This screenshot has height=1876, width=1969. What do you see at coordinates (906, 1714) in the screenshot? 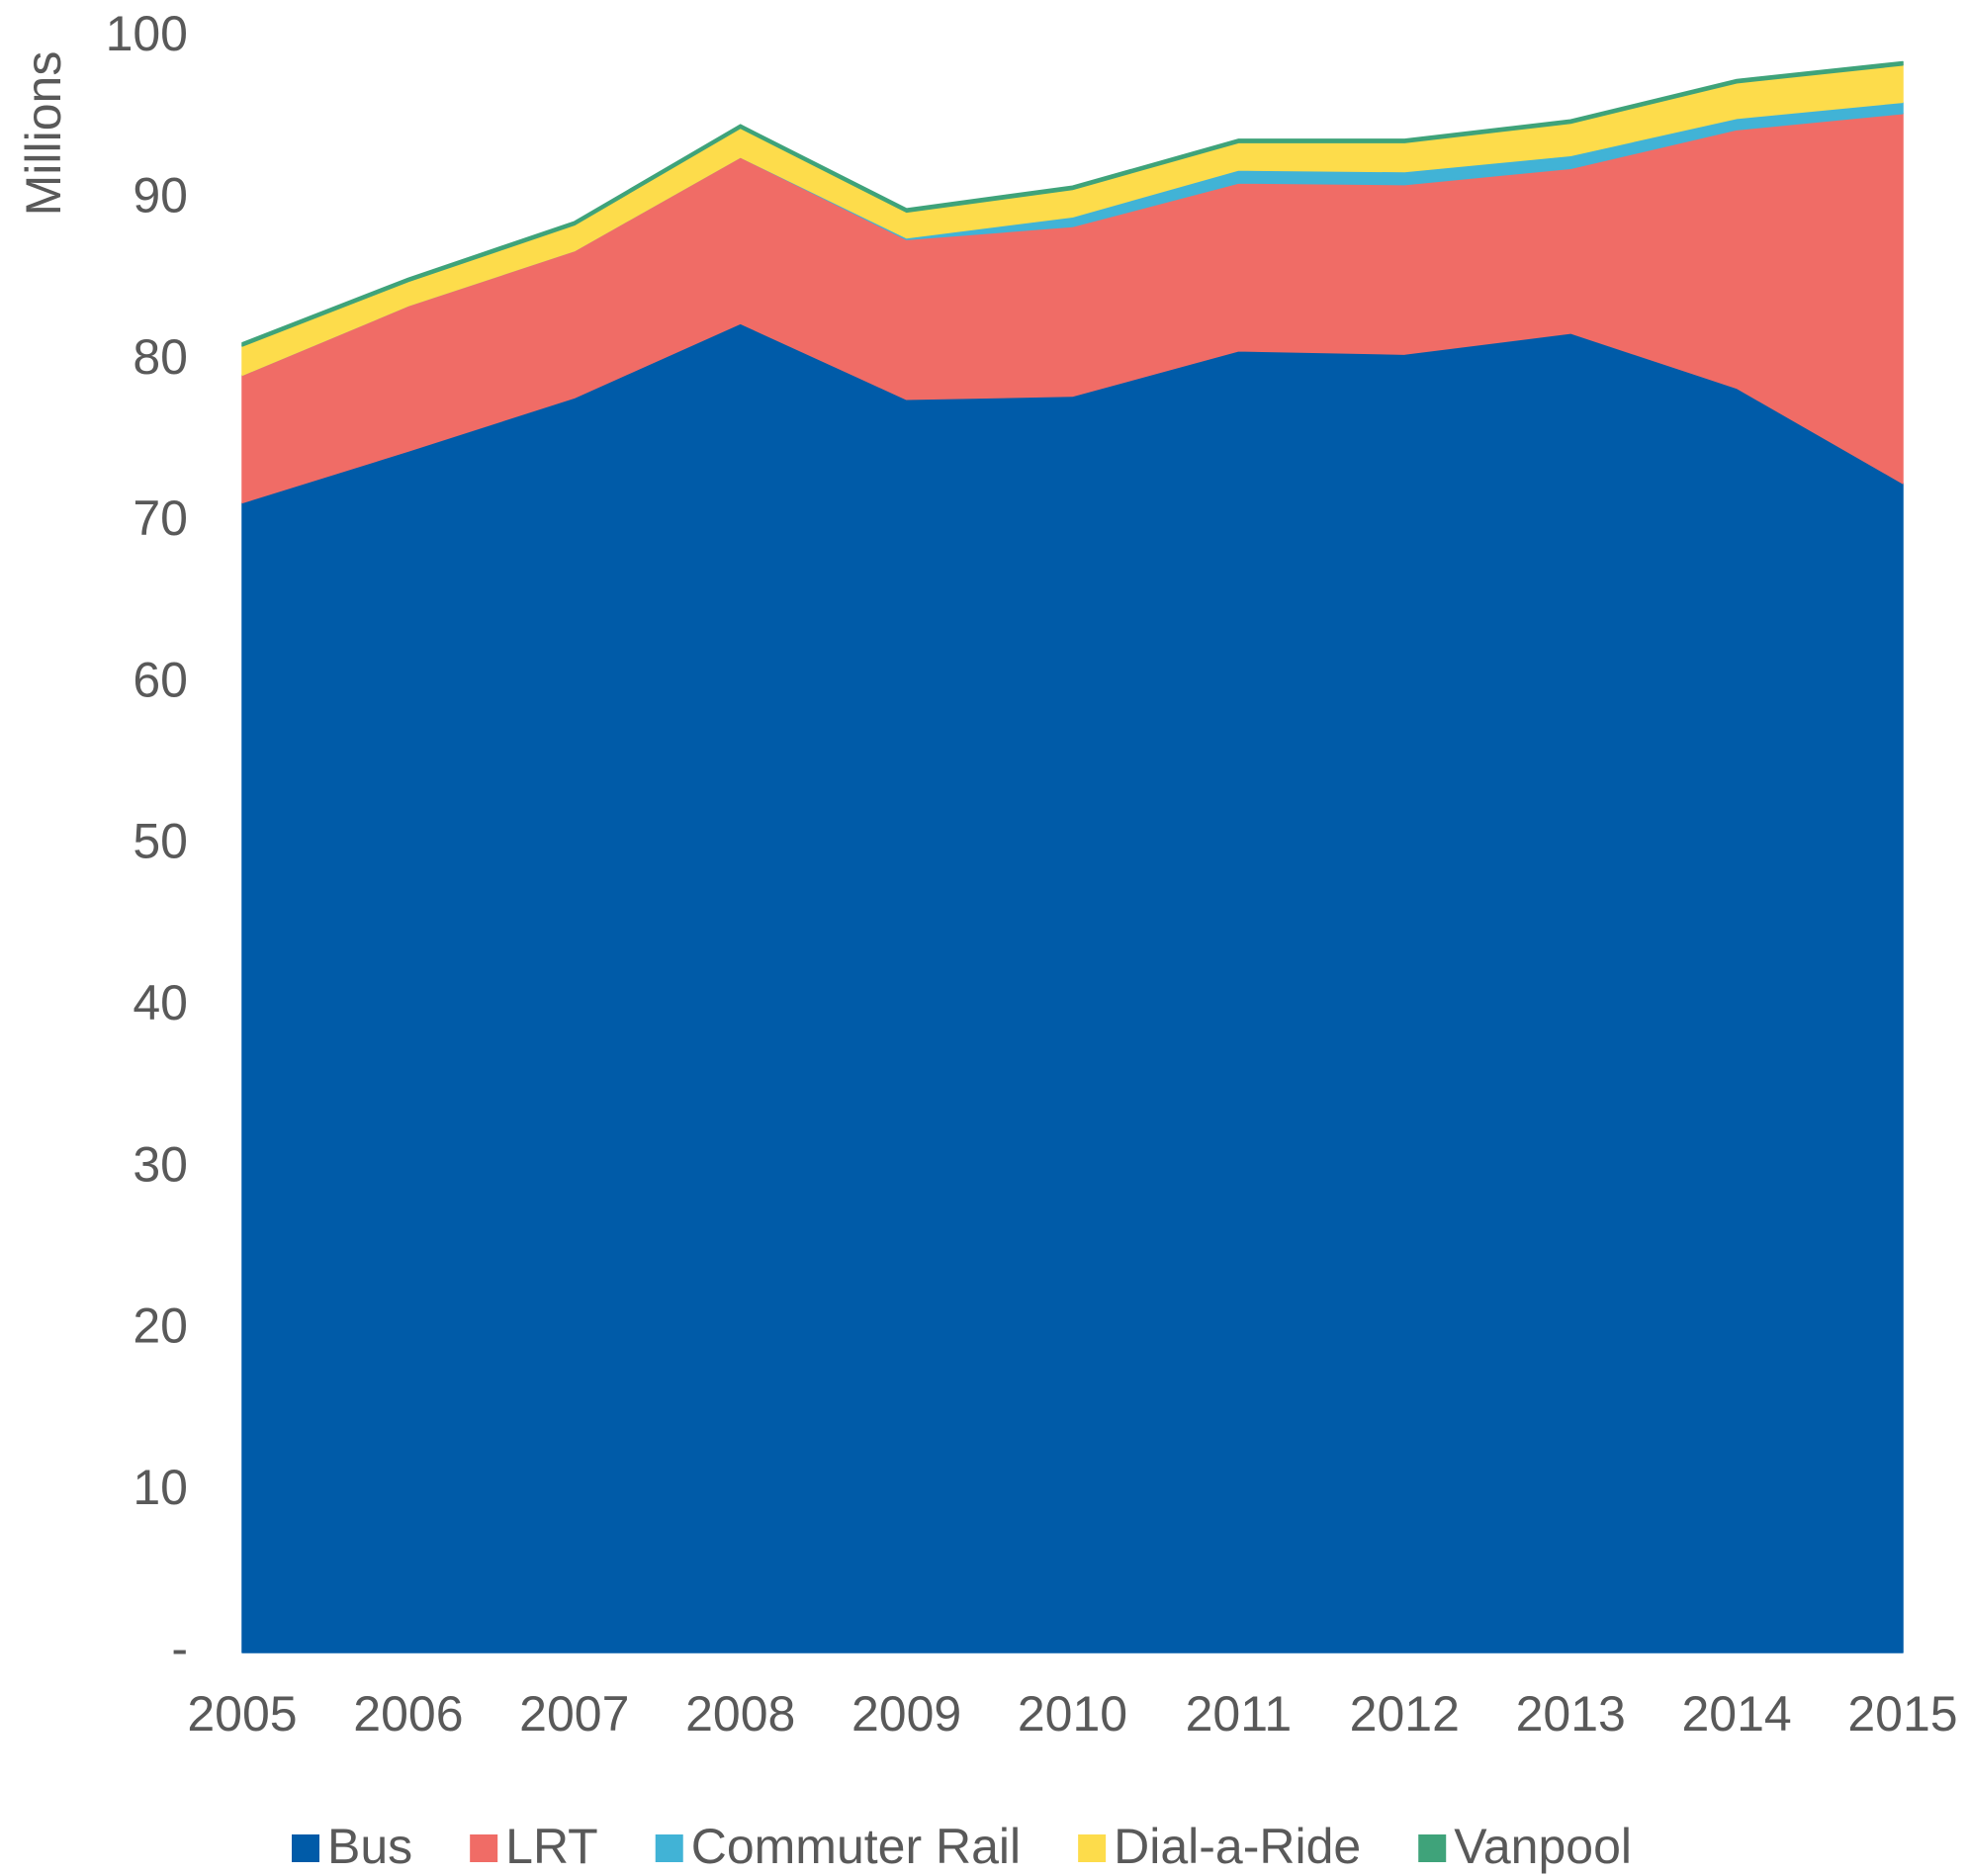
I see `x-tick-label: 2009` at bounding box center [906, 1714].